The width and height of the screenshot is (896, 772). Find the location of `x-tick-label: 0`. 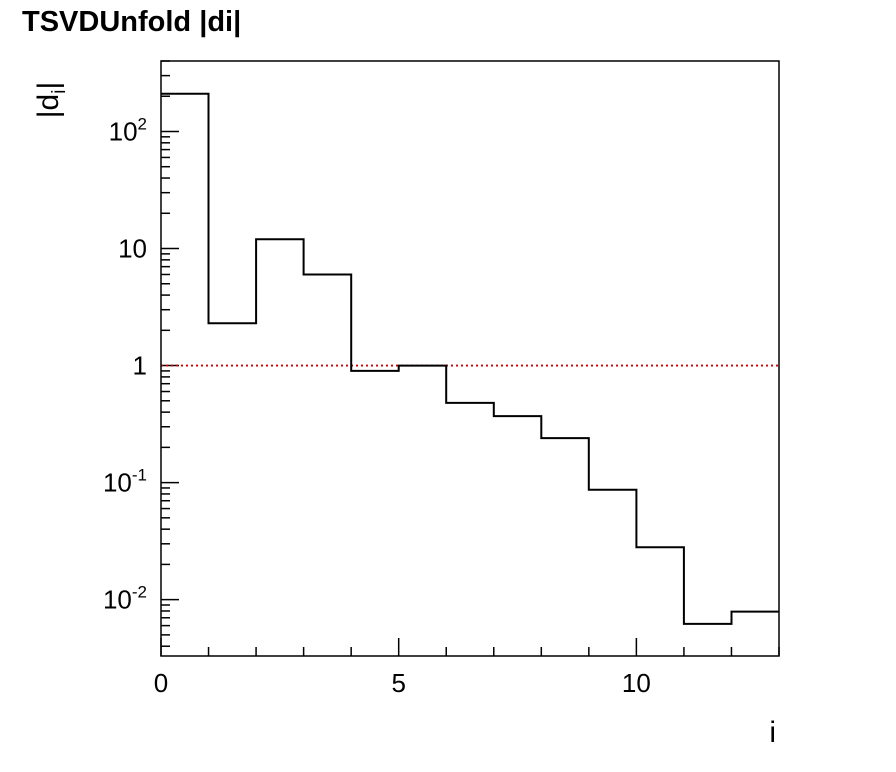

x-tick-label: 0 is located at coordinates (161, 683).